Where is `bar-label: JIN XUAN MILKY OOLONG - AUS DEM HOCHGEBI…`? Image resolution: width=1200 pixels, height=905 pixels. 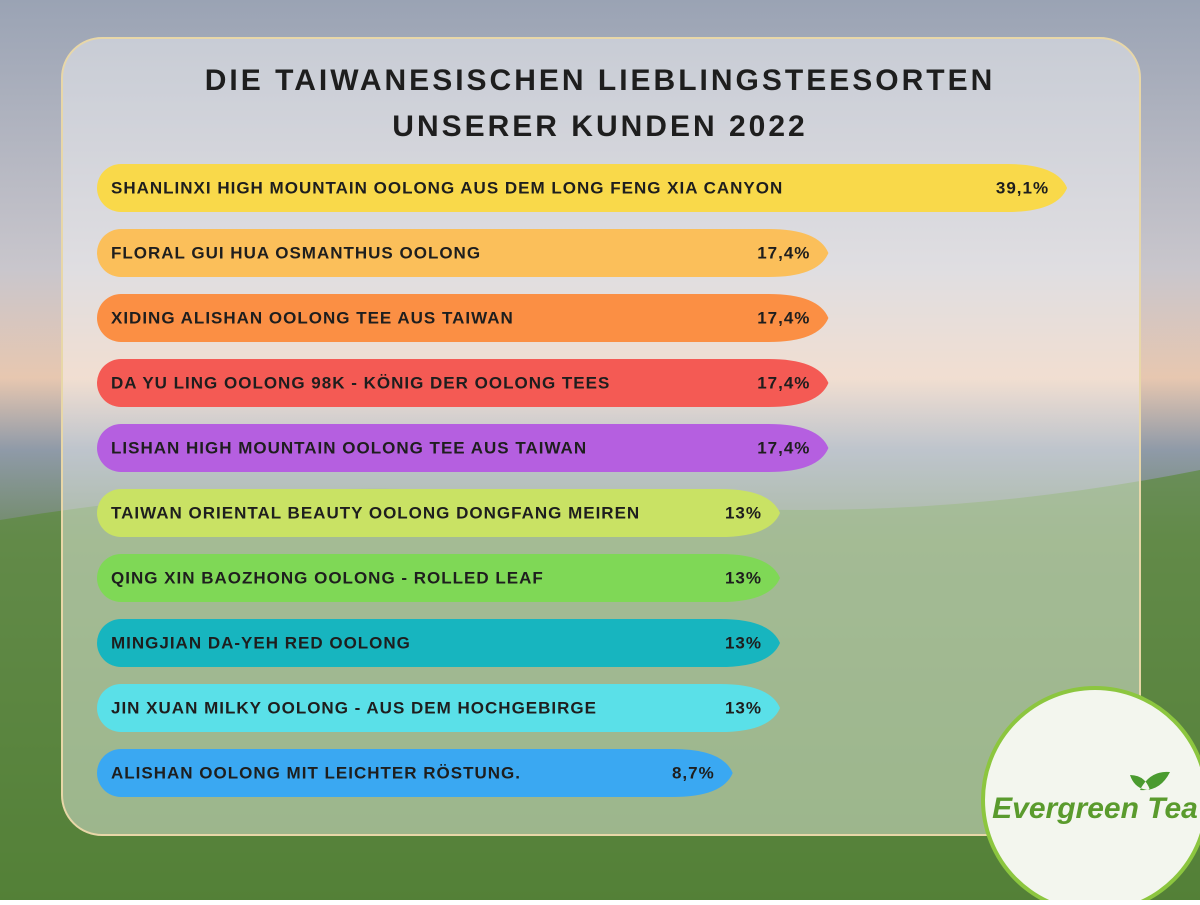
bar-label: JIN XUAN MILKY OOLONG - AUS DEM HOCHGEBI… is located at coordinates (354, 707).